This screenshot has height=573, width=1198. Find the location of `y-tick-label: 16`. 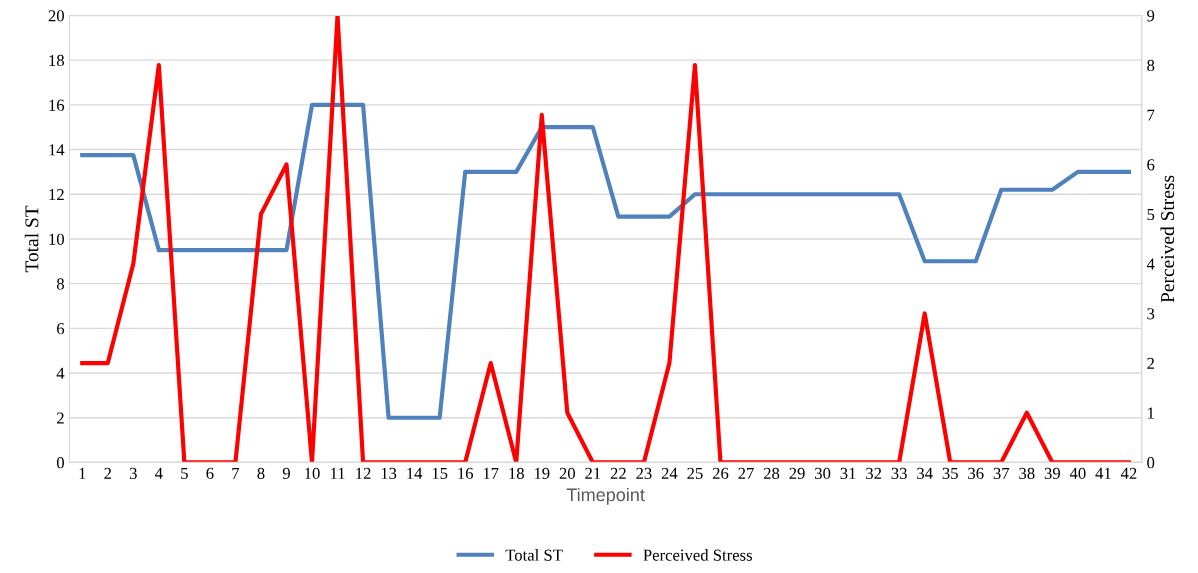

y-tick-label: 16 is located at coordinates (57, 105).